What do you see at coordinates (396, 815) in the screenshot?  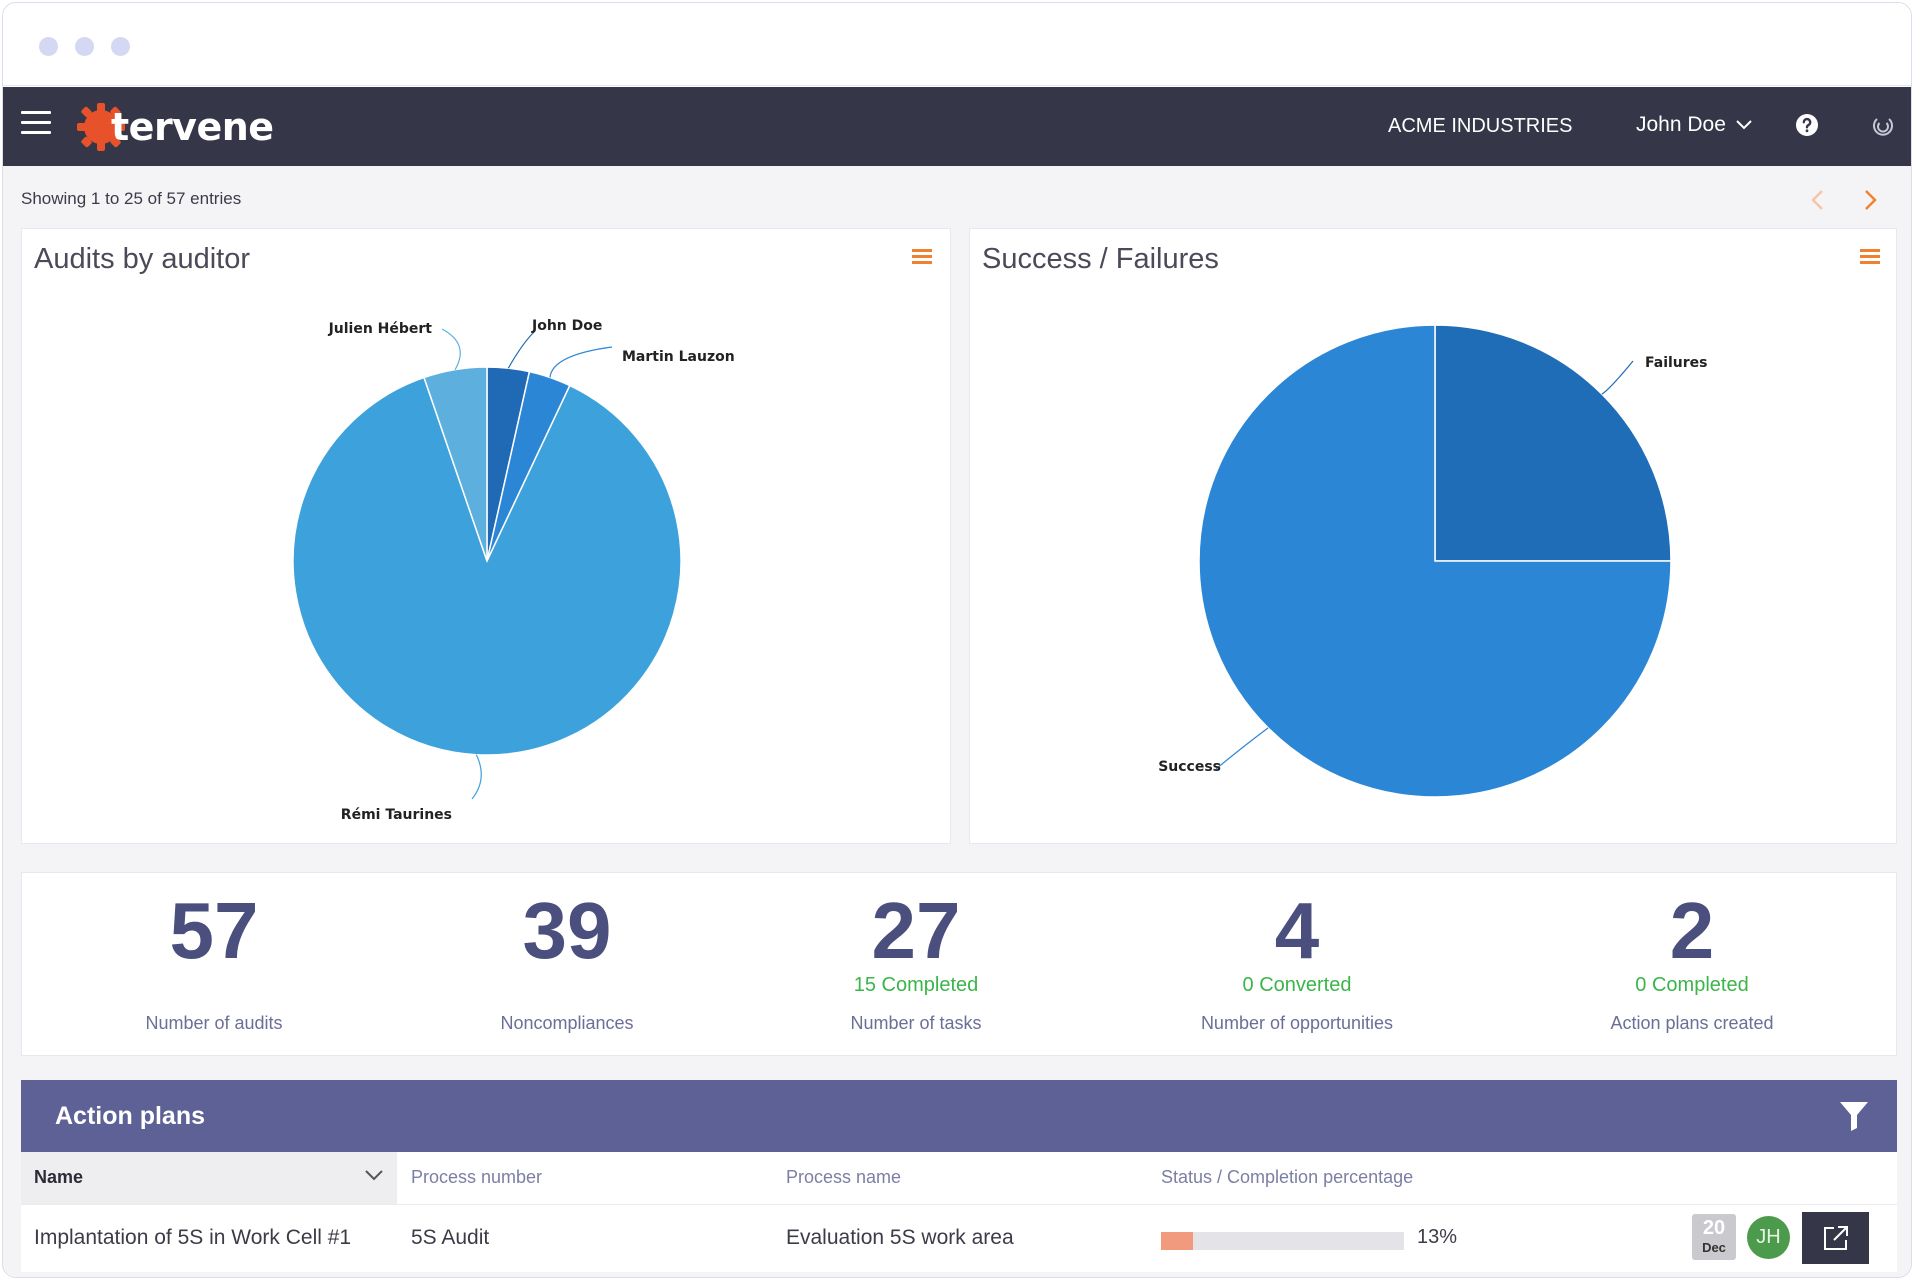 I see `pie-label: Rémi Taurines` at bounding box center [396, 815].